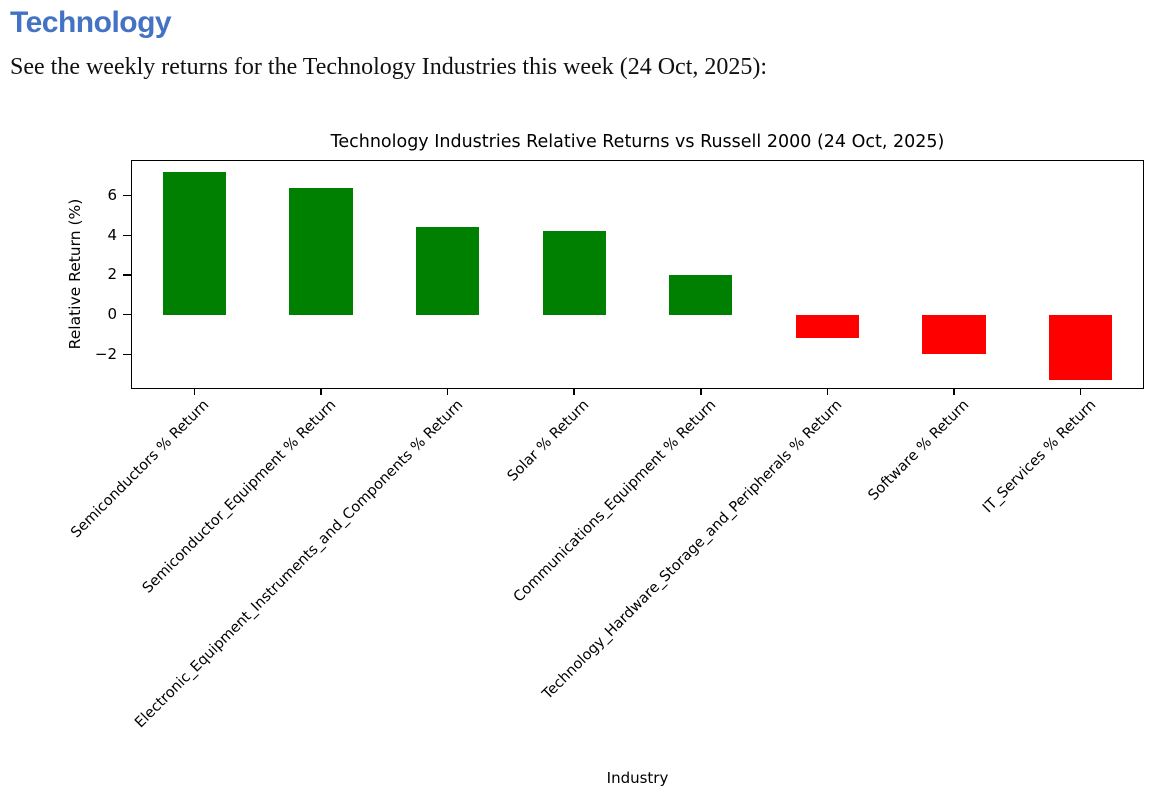 This screenshot has width=1154, height=797. Describe the element at coordinates (91, 22) in the screenshot. I see `page-heading: Technology` at that location.